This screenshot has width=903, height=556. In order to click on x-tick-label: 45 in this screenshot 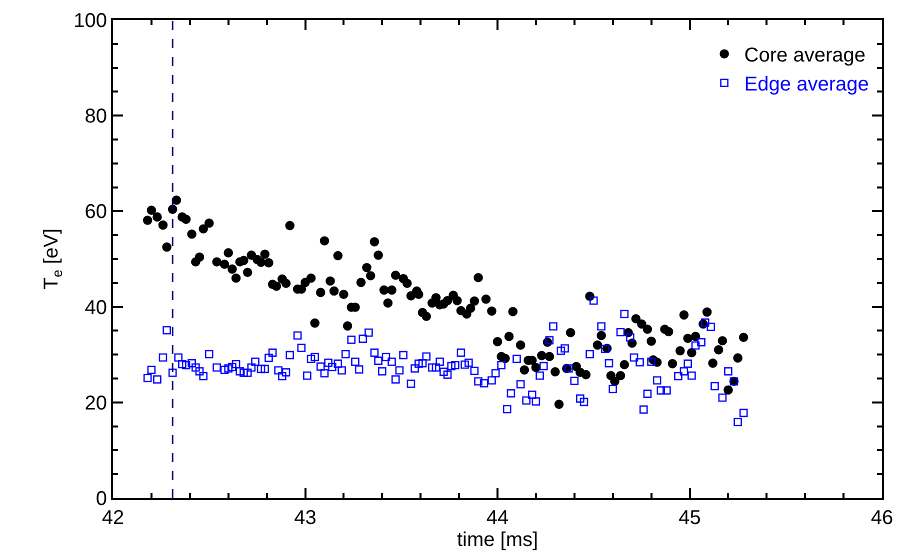, I will do `click(689, 518)`.